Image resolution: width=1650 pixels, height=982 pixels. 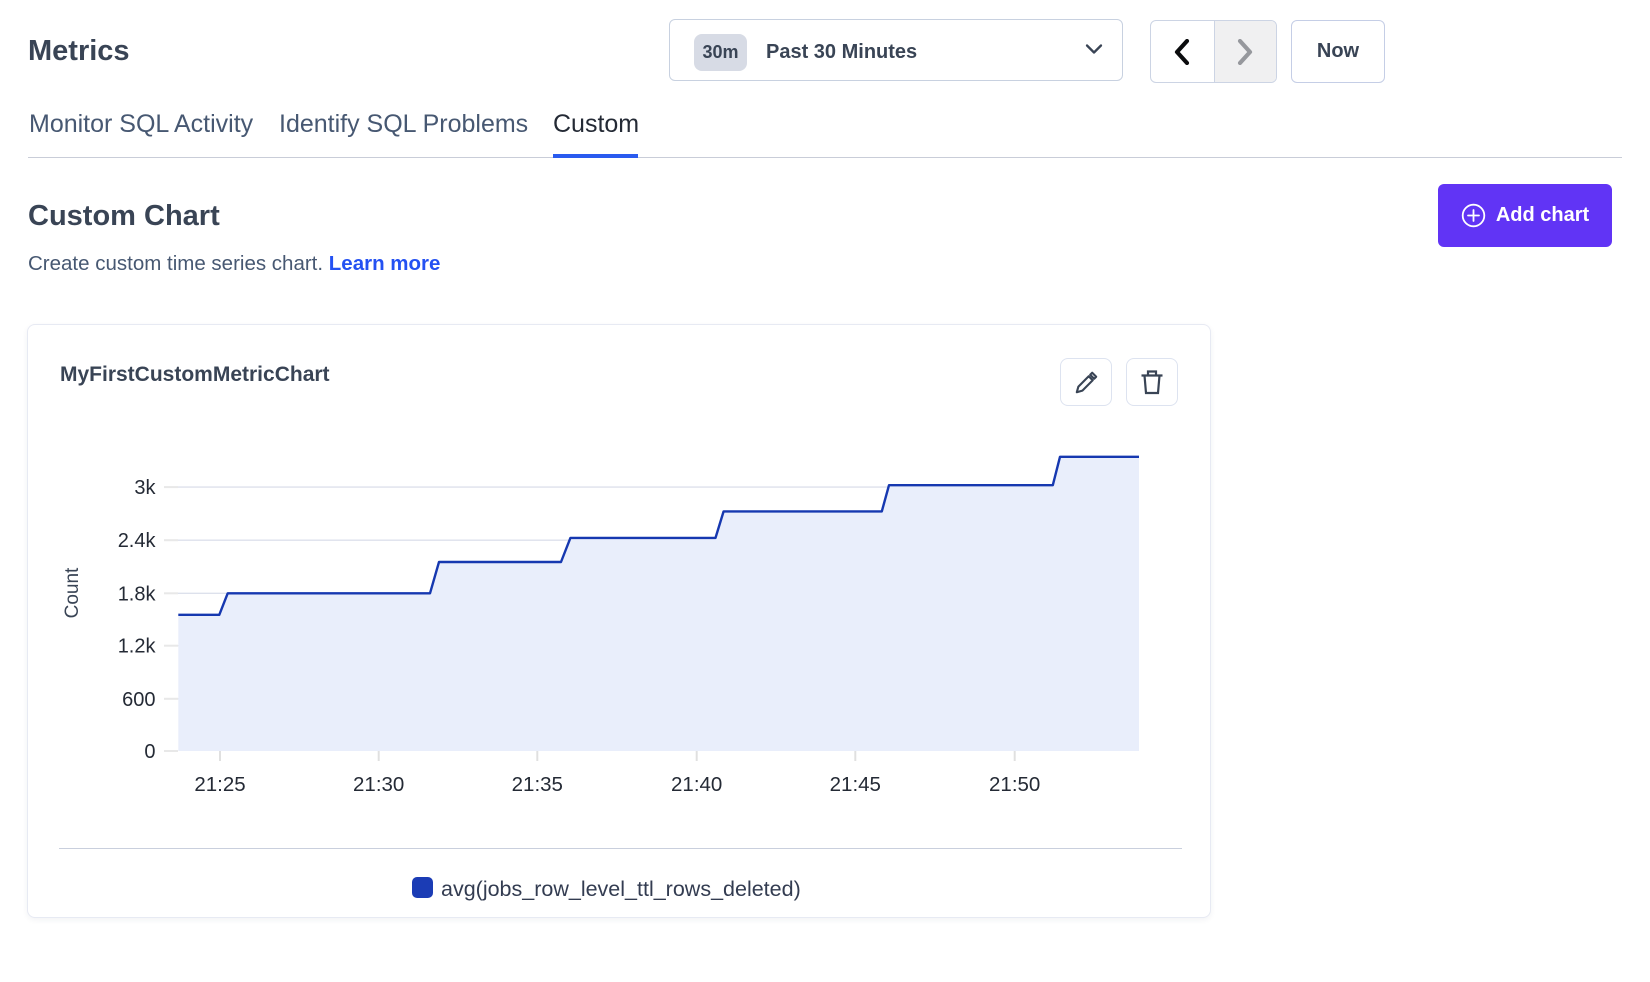 I want to click on svg-text: 21:45, so click(x=855, y=784).